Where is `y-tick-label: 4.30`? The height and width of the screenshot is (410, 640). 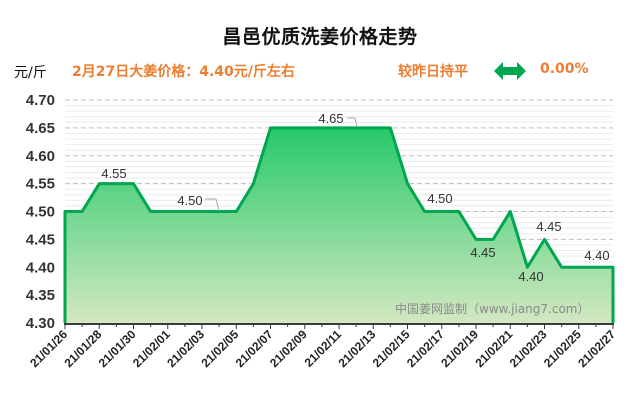
y-tick-label: 4.30 is located at coordinates (40, 323).